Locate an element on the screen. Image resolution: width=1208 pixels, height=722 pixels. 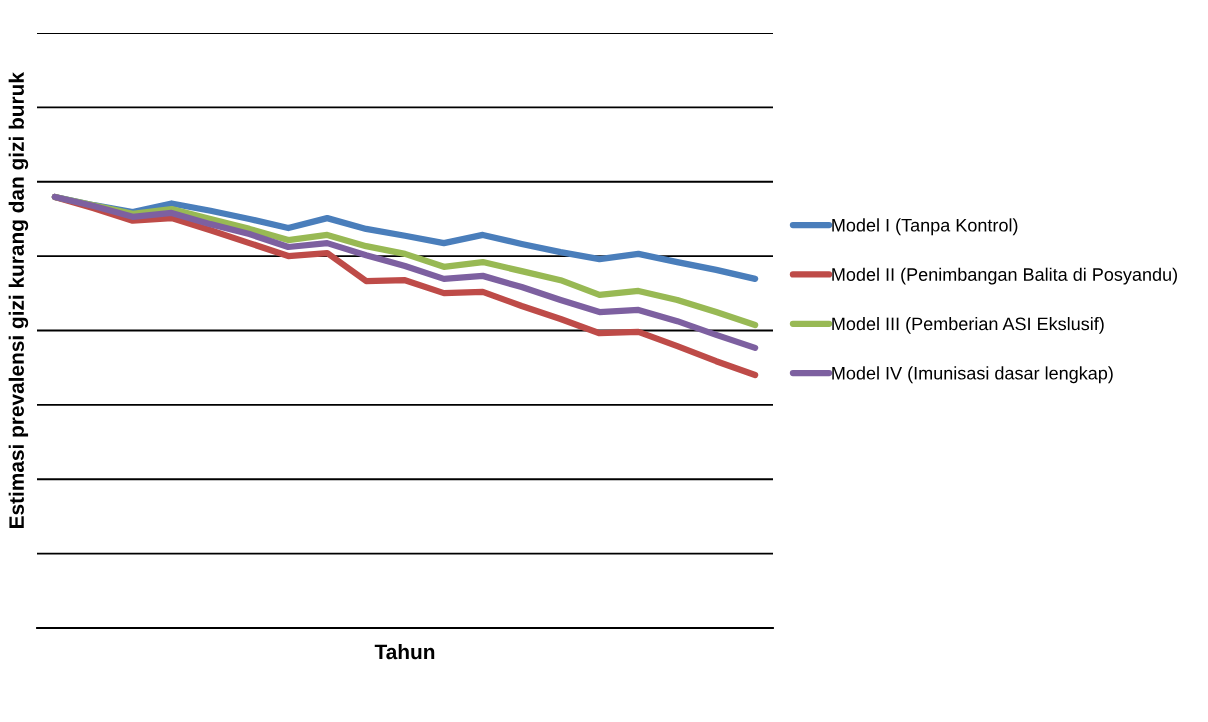
legend-label: Model II (Penimbangan Balita di Posyandu) is located at coordinates (1004, 276).